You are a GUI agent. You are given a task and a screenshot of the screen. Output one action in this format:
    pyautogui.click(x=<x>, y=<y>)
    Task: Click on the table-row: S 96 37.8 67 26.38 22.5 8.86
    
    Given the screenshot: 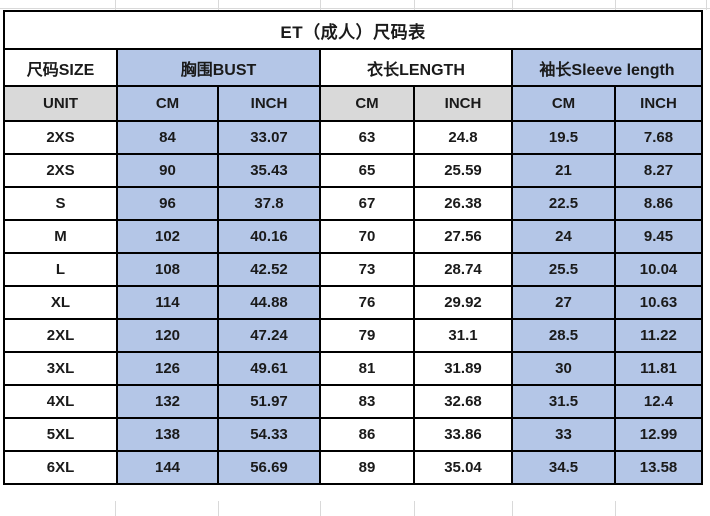 What is the action you would take?
    pyautogui.click(x=353, y=203)
    